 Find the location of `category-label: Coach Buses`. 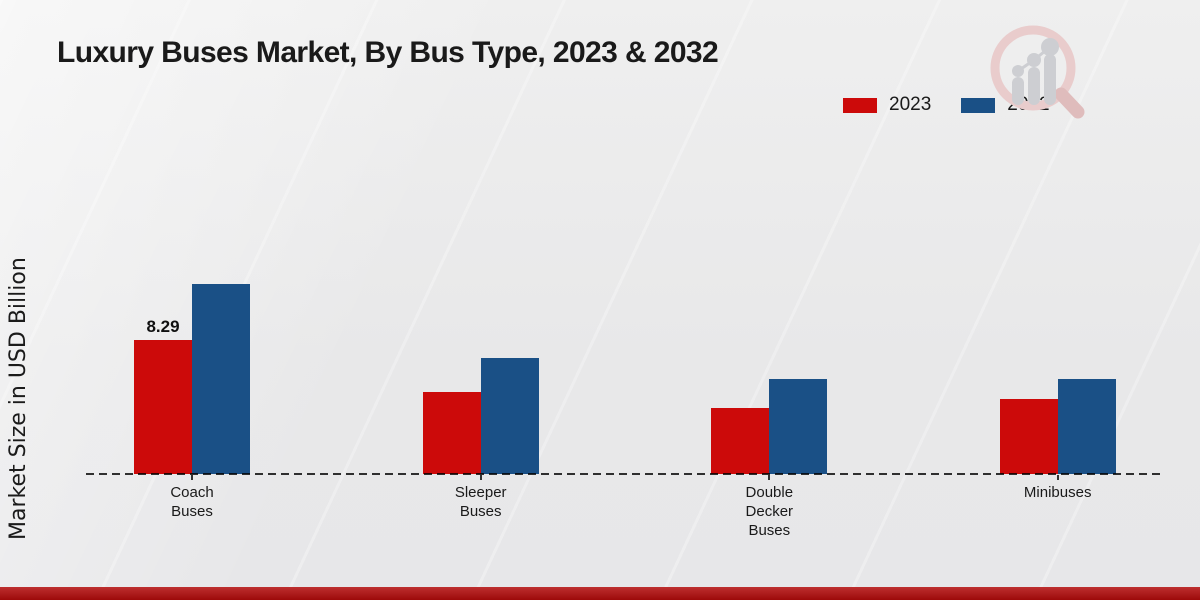

category-label: Coach Buses is located at coordinates (192, 502).